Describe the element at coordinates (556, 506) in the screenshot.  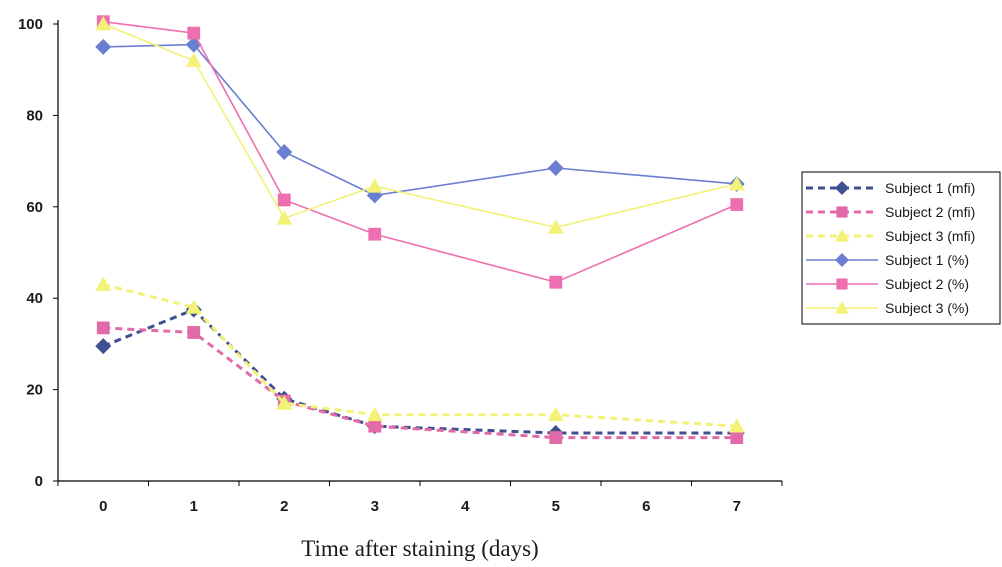
I see `x-tick-label: 5` at that location.